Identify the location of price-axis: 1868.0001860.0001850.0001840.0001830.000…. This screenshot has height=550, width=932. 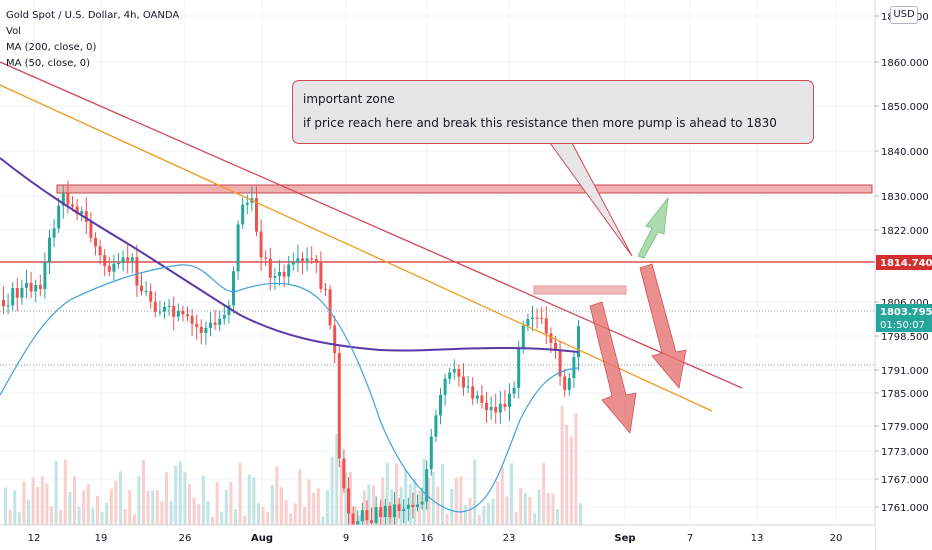
(903, 275).